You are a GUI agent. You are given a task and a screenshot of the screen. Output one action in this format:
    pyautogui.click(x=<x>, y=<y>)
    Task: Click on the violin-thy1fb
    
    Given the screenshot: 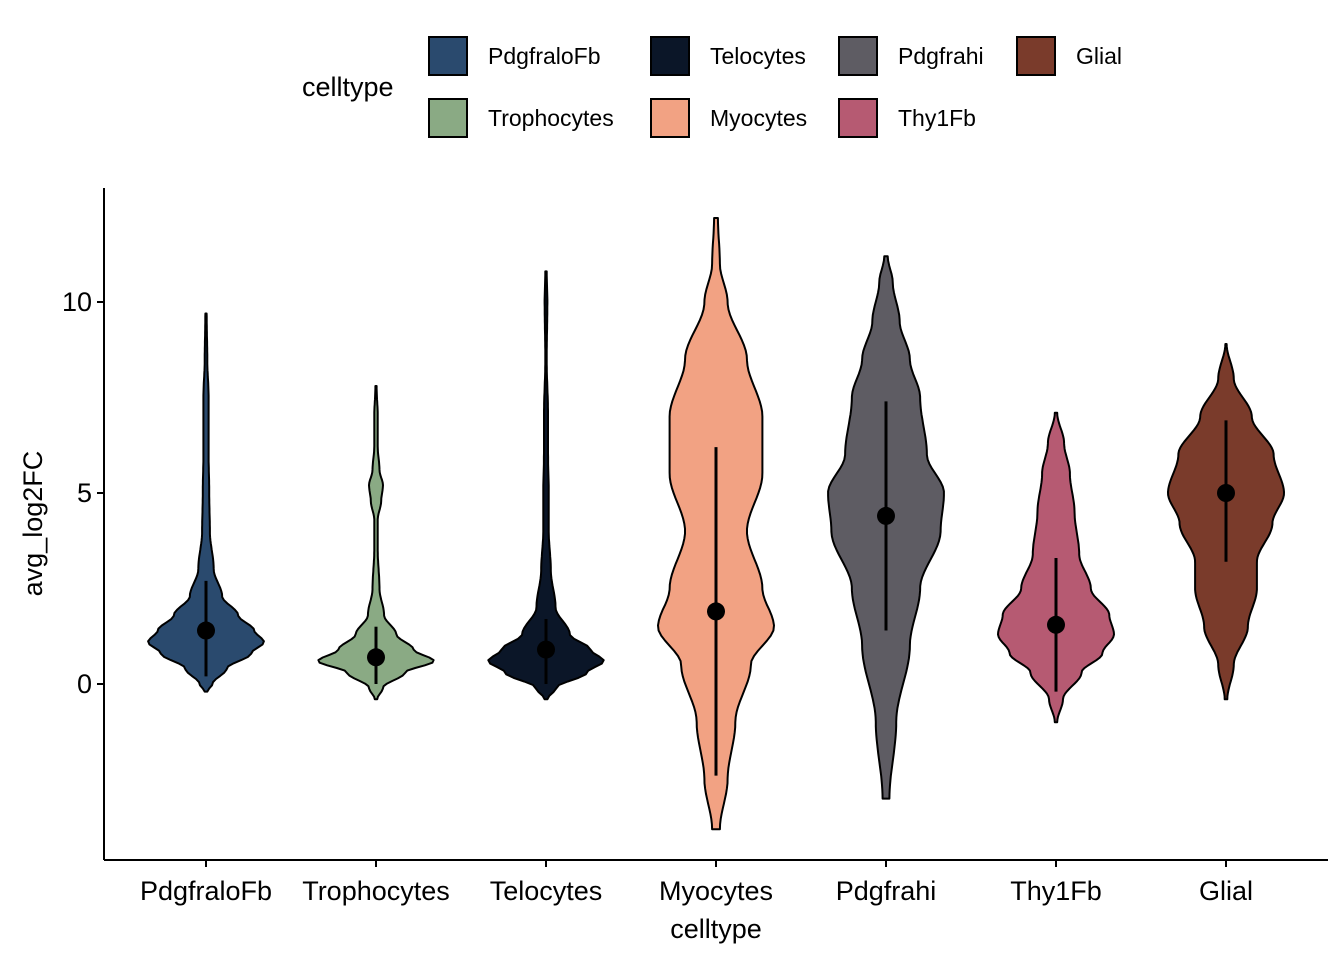 What is the action you would take?
    pyautogui.click(x=1056, y=567)
    